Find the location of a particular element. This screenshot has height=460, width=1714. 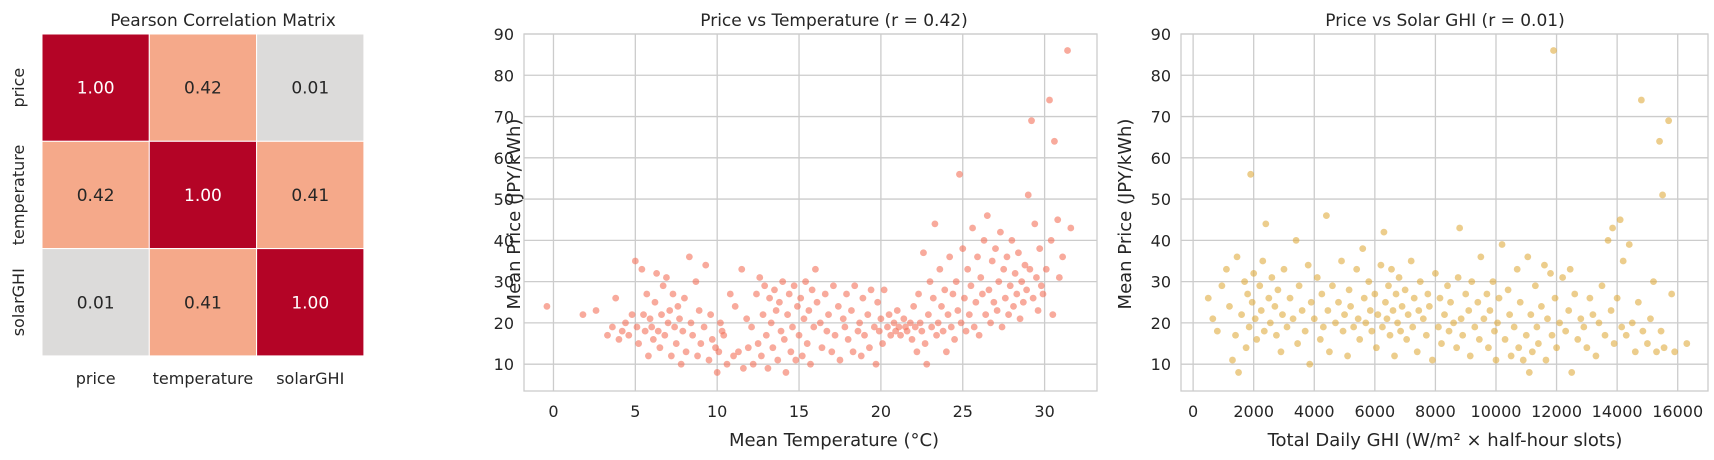

temp-y-axis-label: Mean Price (JPY/kWh) is located at coordinates (514, 214).